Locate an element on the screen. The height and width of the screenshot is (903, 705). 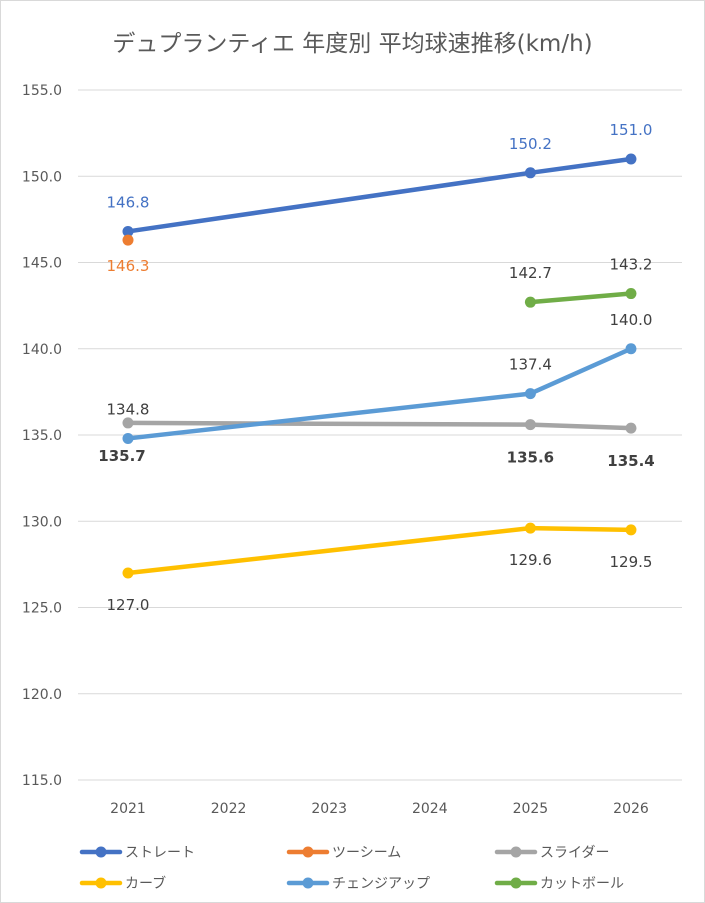
data-label: 134.8 is located at coordinates (128, 409).